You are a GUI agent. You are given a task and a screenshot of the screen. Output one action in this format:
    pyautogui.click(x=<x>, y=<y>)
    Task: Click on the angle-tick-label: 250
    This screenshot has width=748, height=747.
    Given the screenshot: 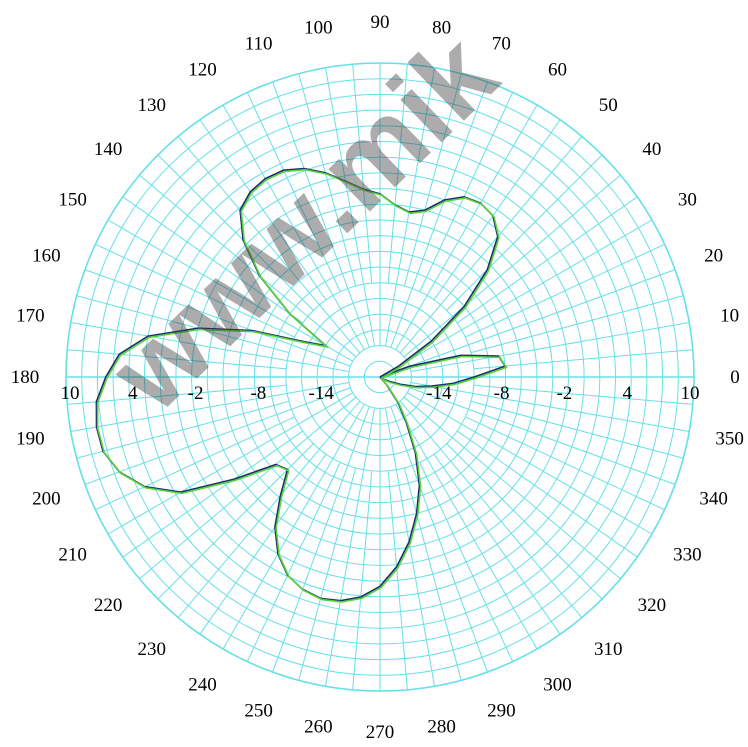 What is the action you would take?
    pyautogui.click(x=258, y=711)
    